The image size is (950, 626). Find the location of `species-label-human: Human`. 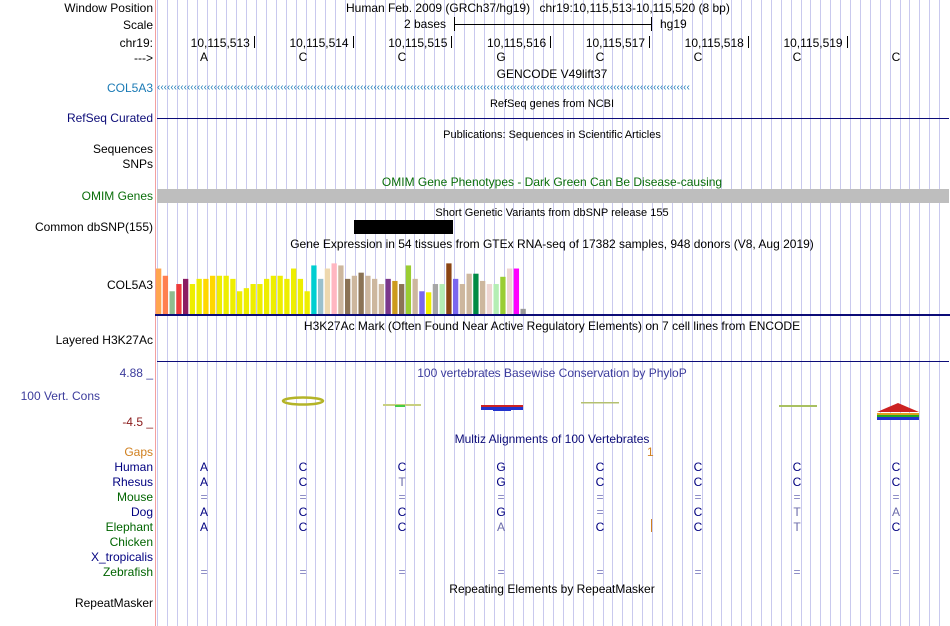

species-label-human: Human is located at coordinates (133, 467).